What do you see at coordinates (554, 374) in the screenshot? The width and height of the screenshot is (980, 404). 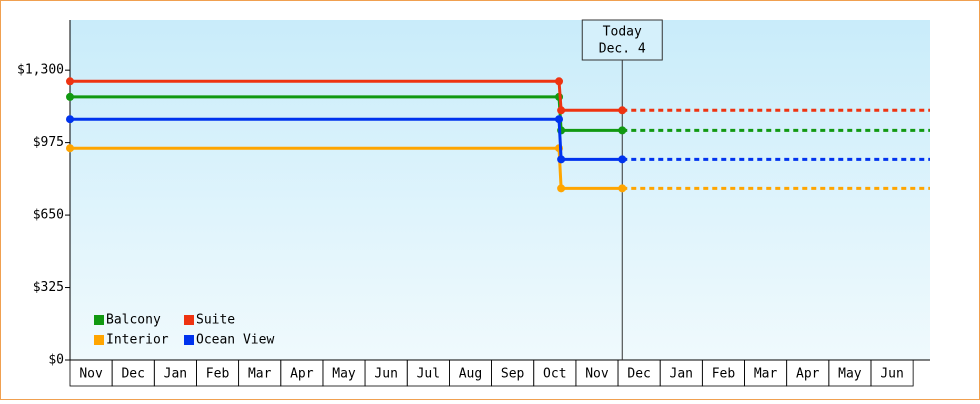 I see `x-tick-label: Oct` at bounding box center [554, 374].